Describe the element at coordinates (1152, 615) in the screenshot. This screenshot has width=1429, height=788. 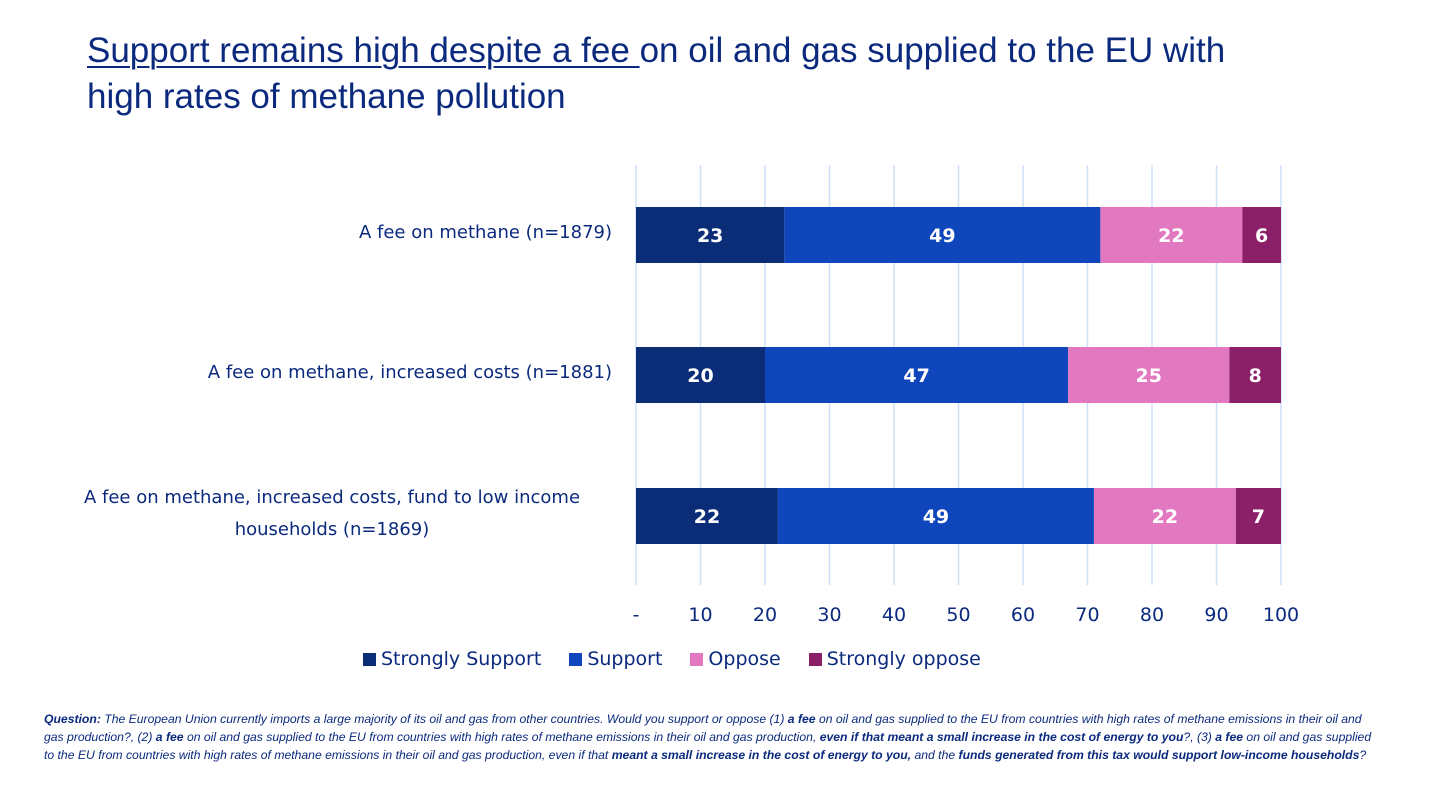
I see `x-tick-label: 80` at that location.